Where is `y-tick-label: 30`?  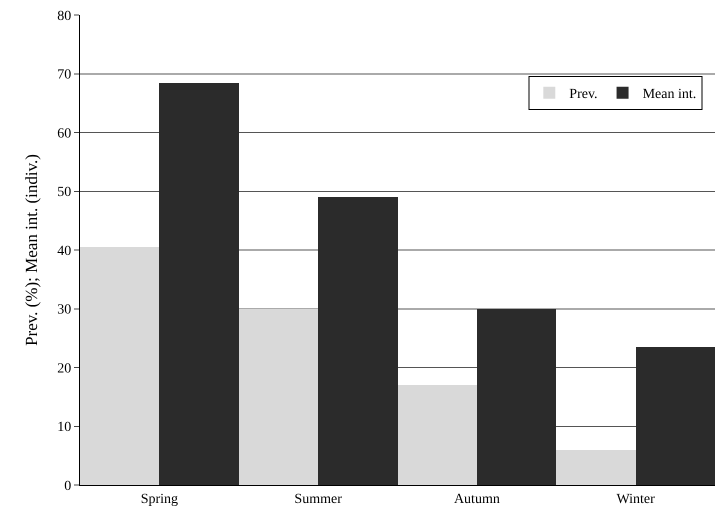 y-tick-label: 30 is located at coordinates (64, 310).